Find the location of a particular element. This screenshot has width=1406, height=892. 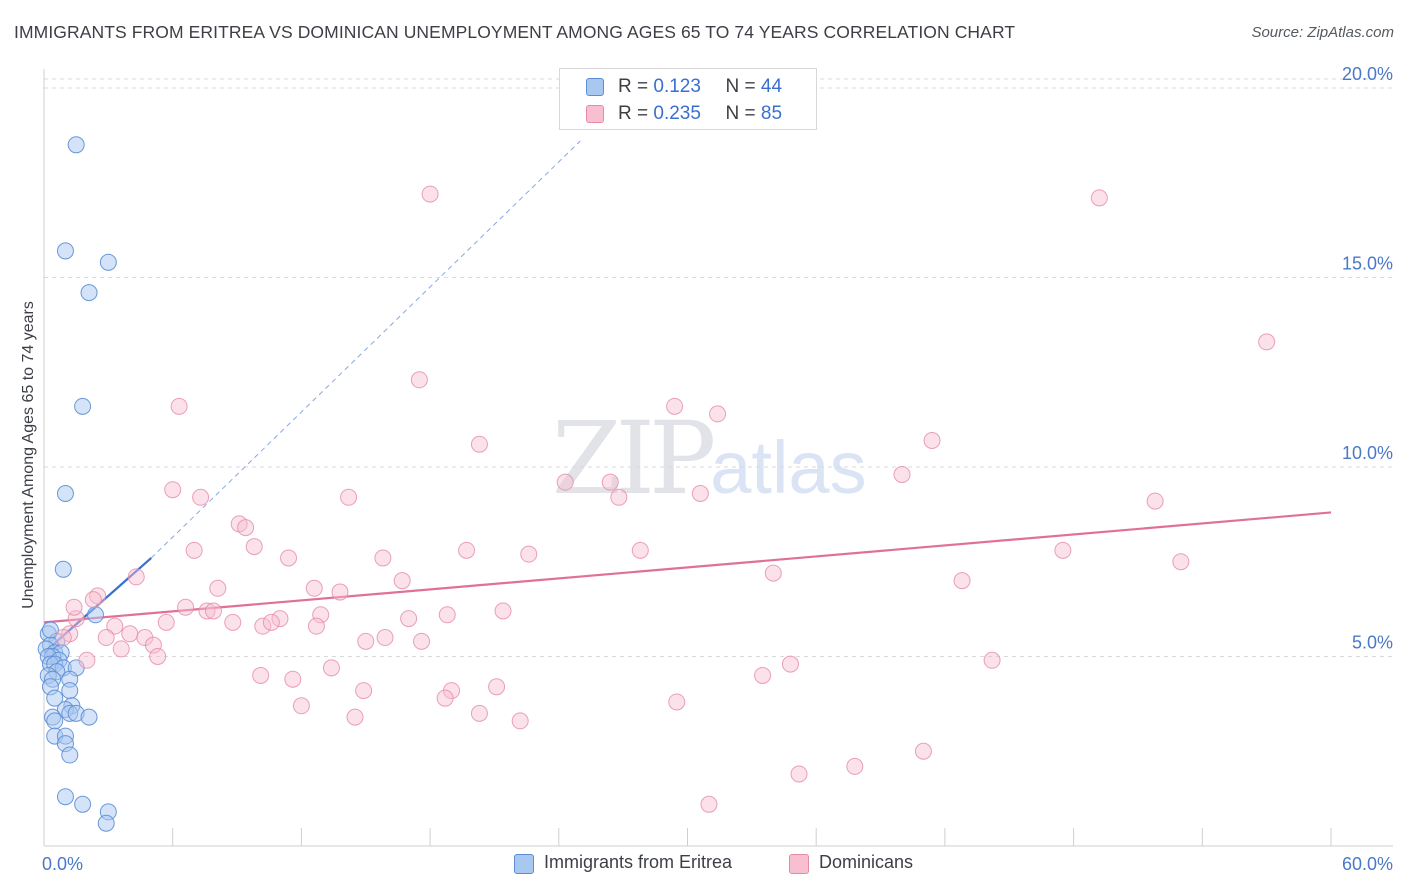

watermark: ZIPatlas is located at coordinates (709, 458).